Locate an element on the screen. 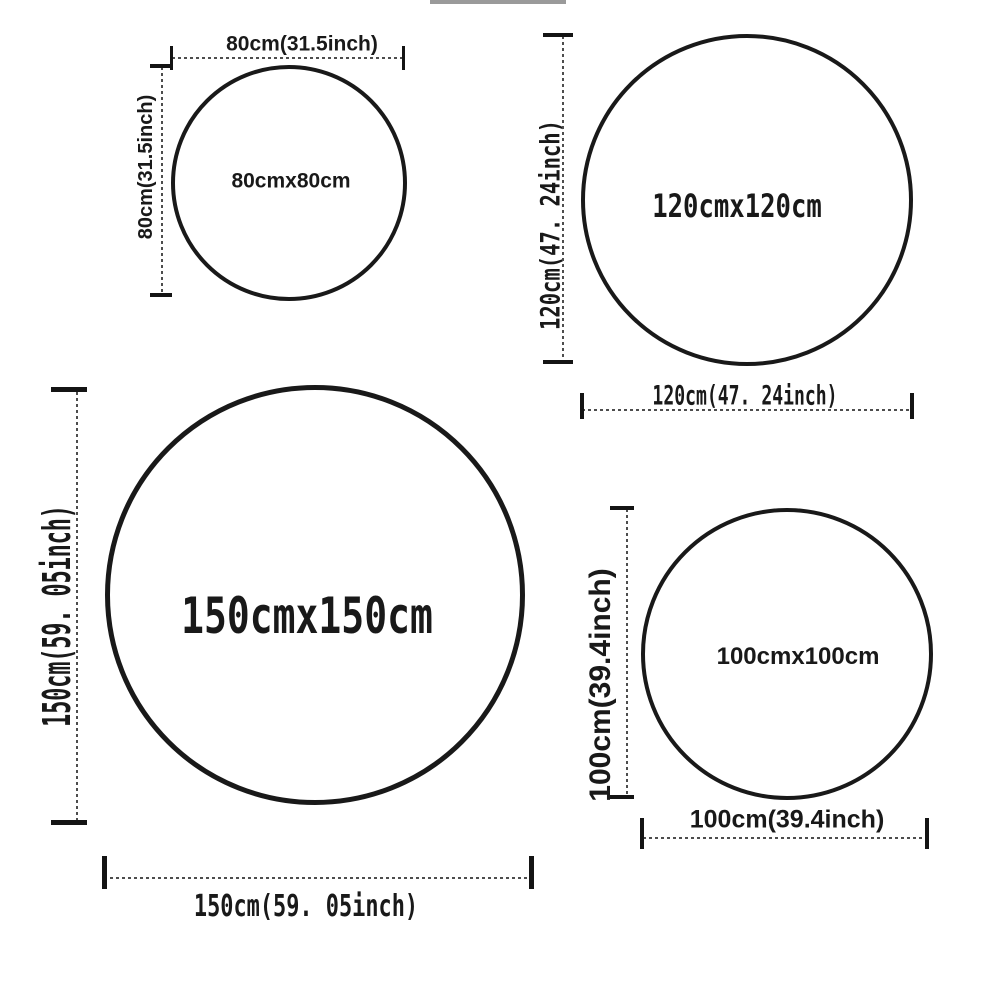 This screenshot has height=1000, width=1000. width-dimension-label-80cm: 80cm(31.5inch) is located at coordinates (302, 44).